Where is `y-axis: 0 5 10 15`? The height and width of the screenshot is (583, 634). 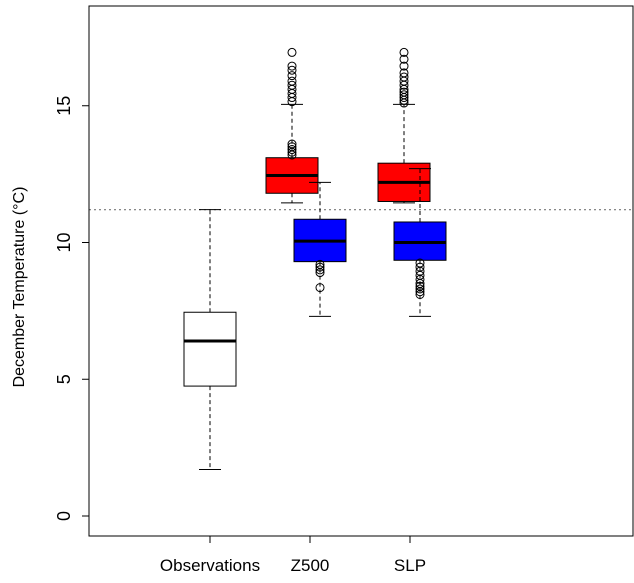
y-axis: 0 5 10 15 is located at coordinates (72, 308).